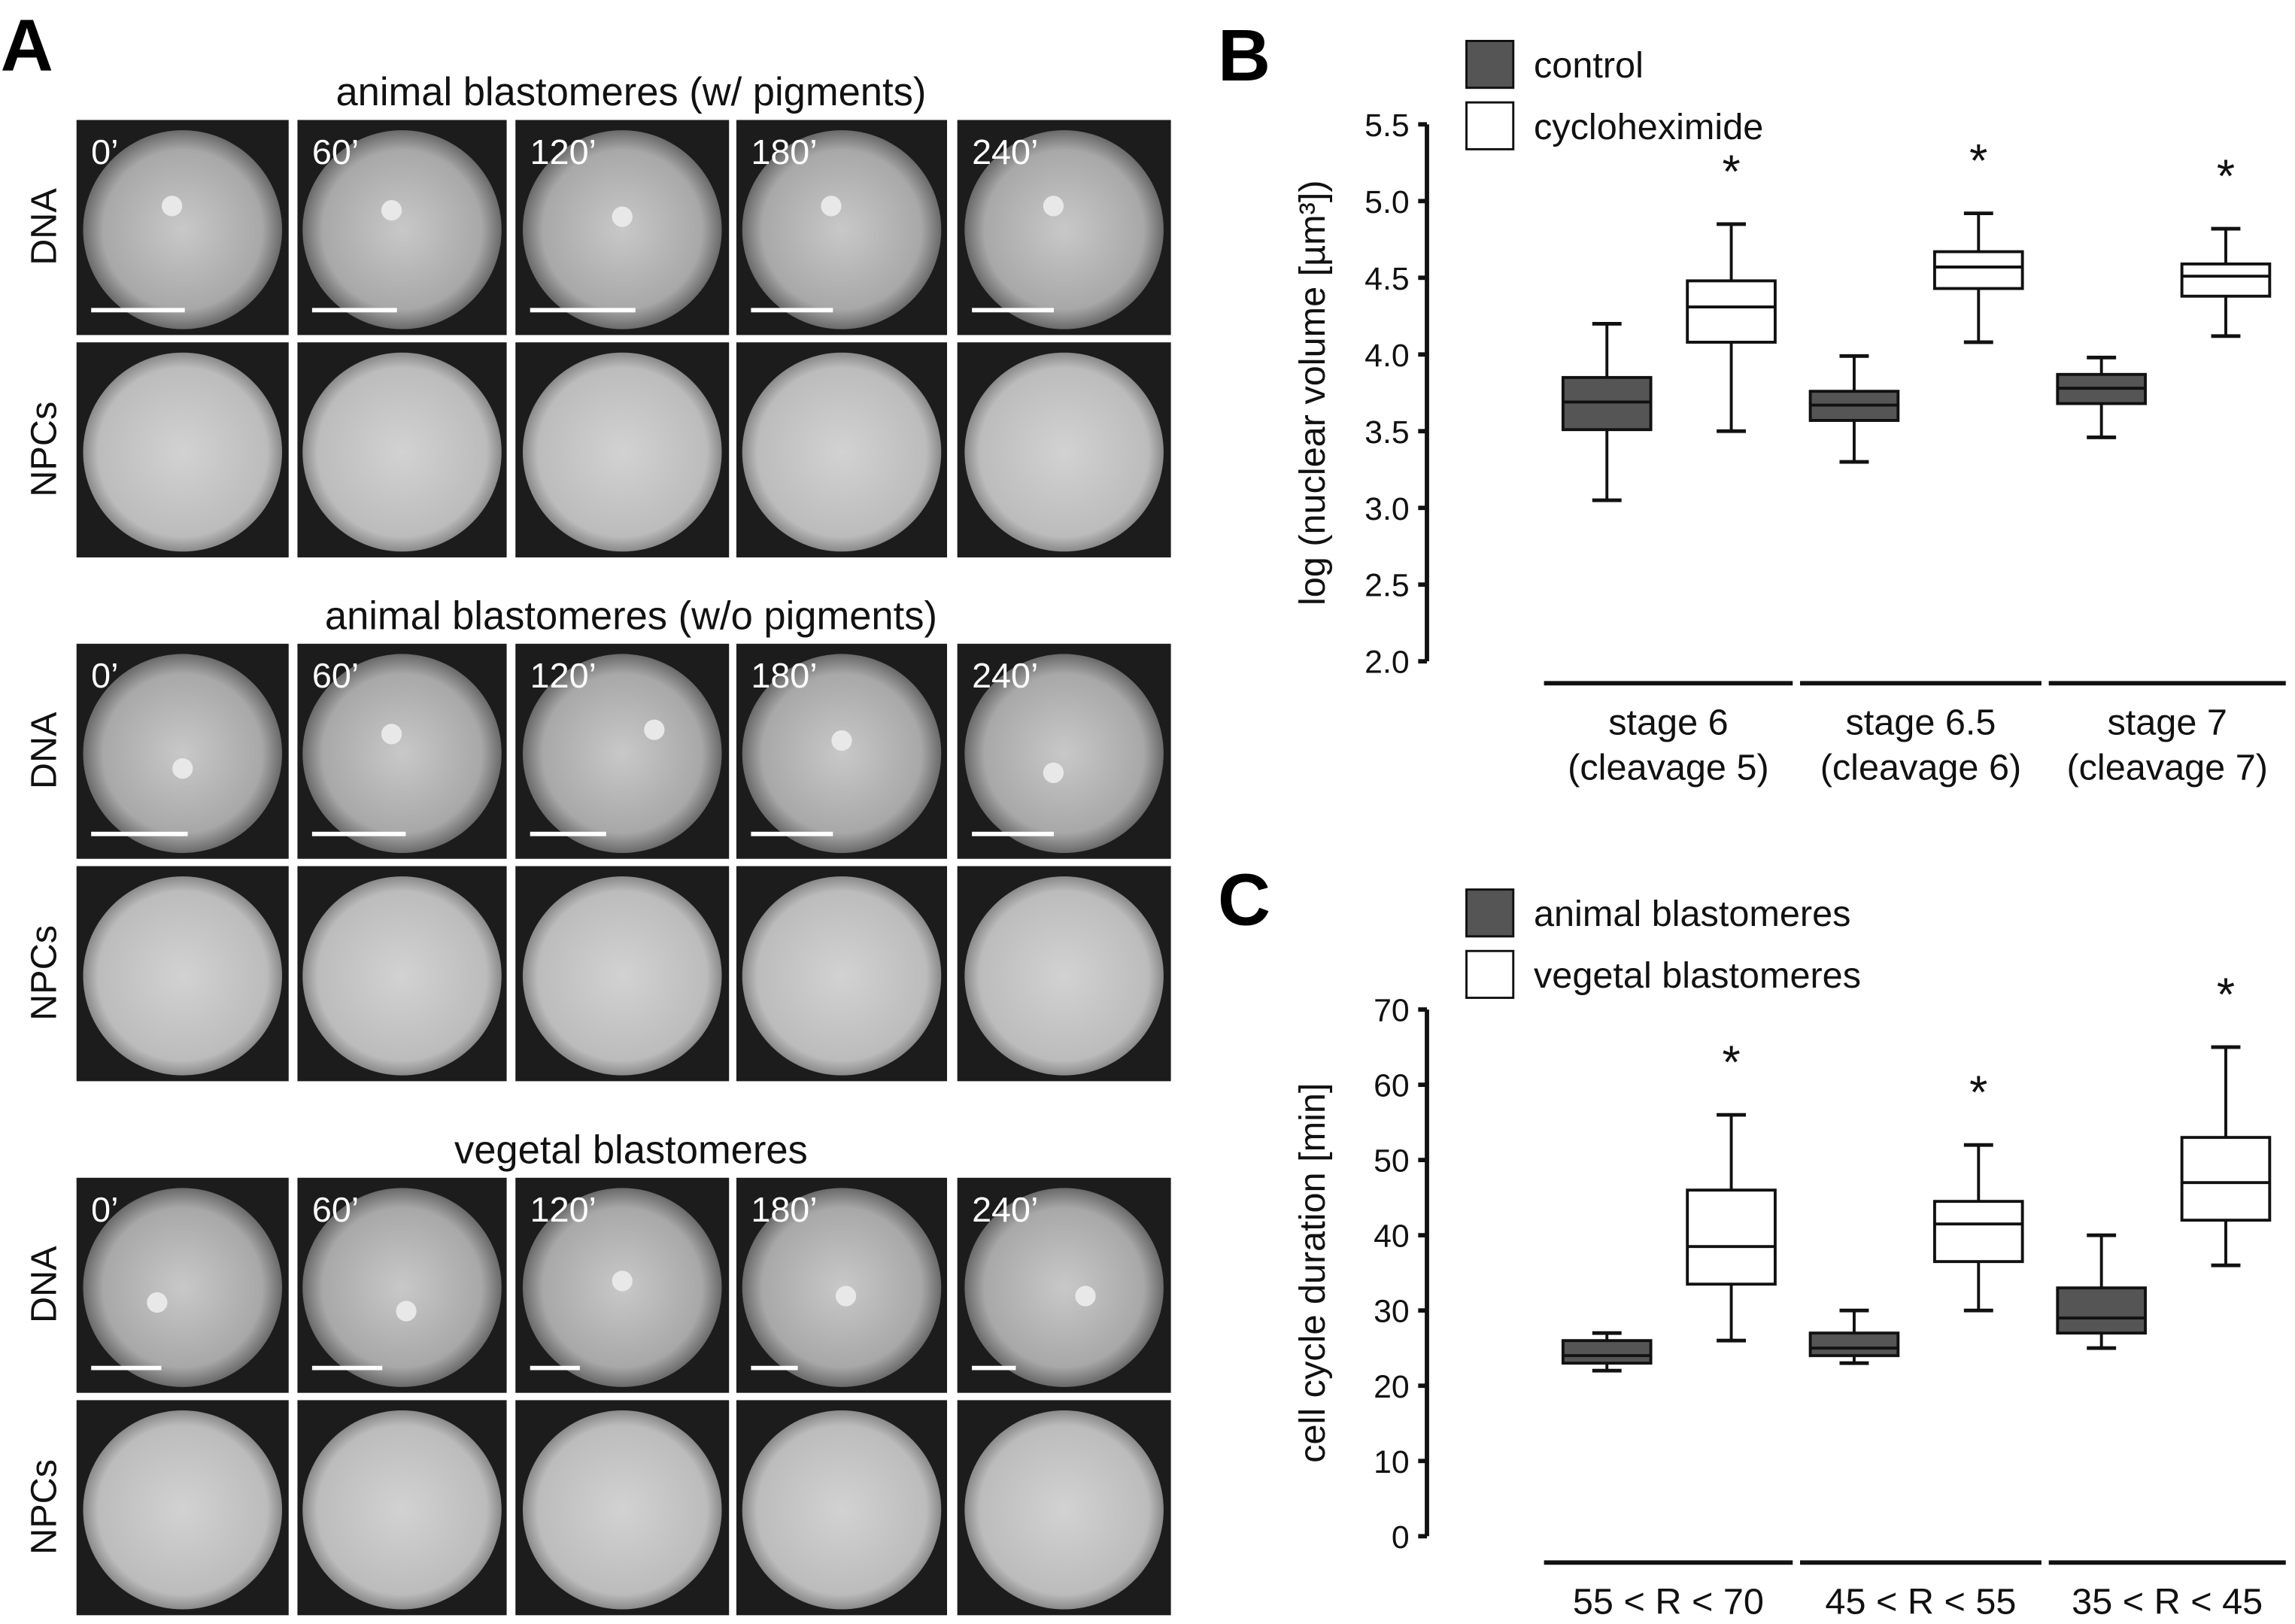 The height and width of the screenshot is (1624, 2295). What do you see at coordinates (1401, 1537) in the screenshot?
I see `y-tick-label: 0` at bounding box center [1401, 1537].